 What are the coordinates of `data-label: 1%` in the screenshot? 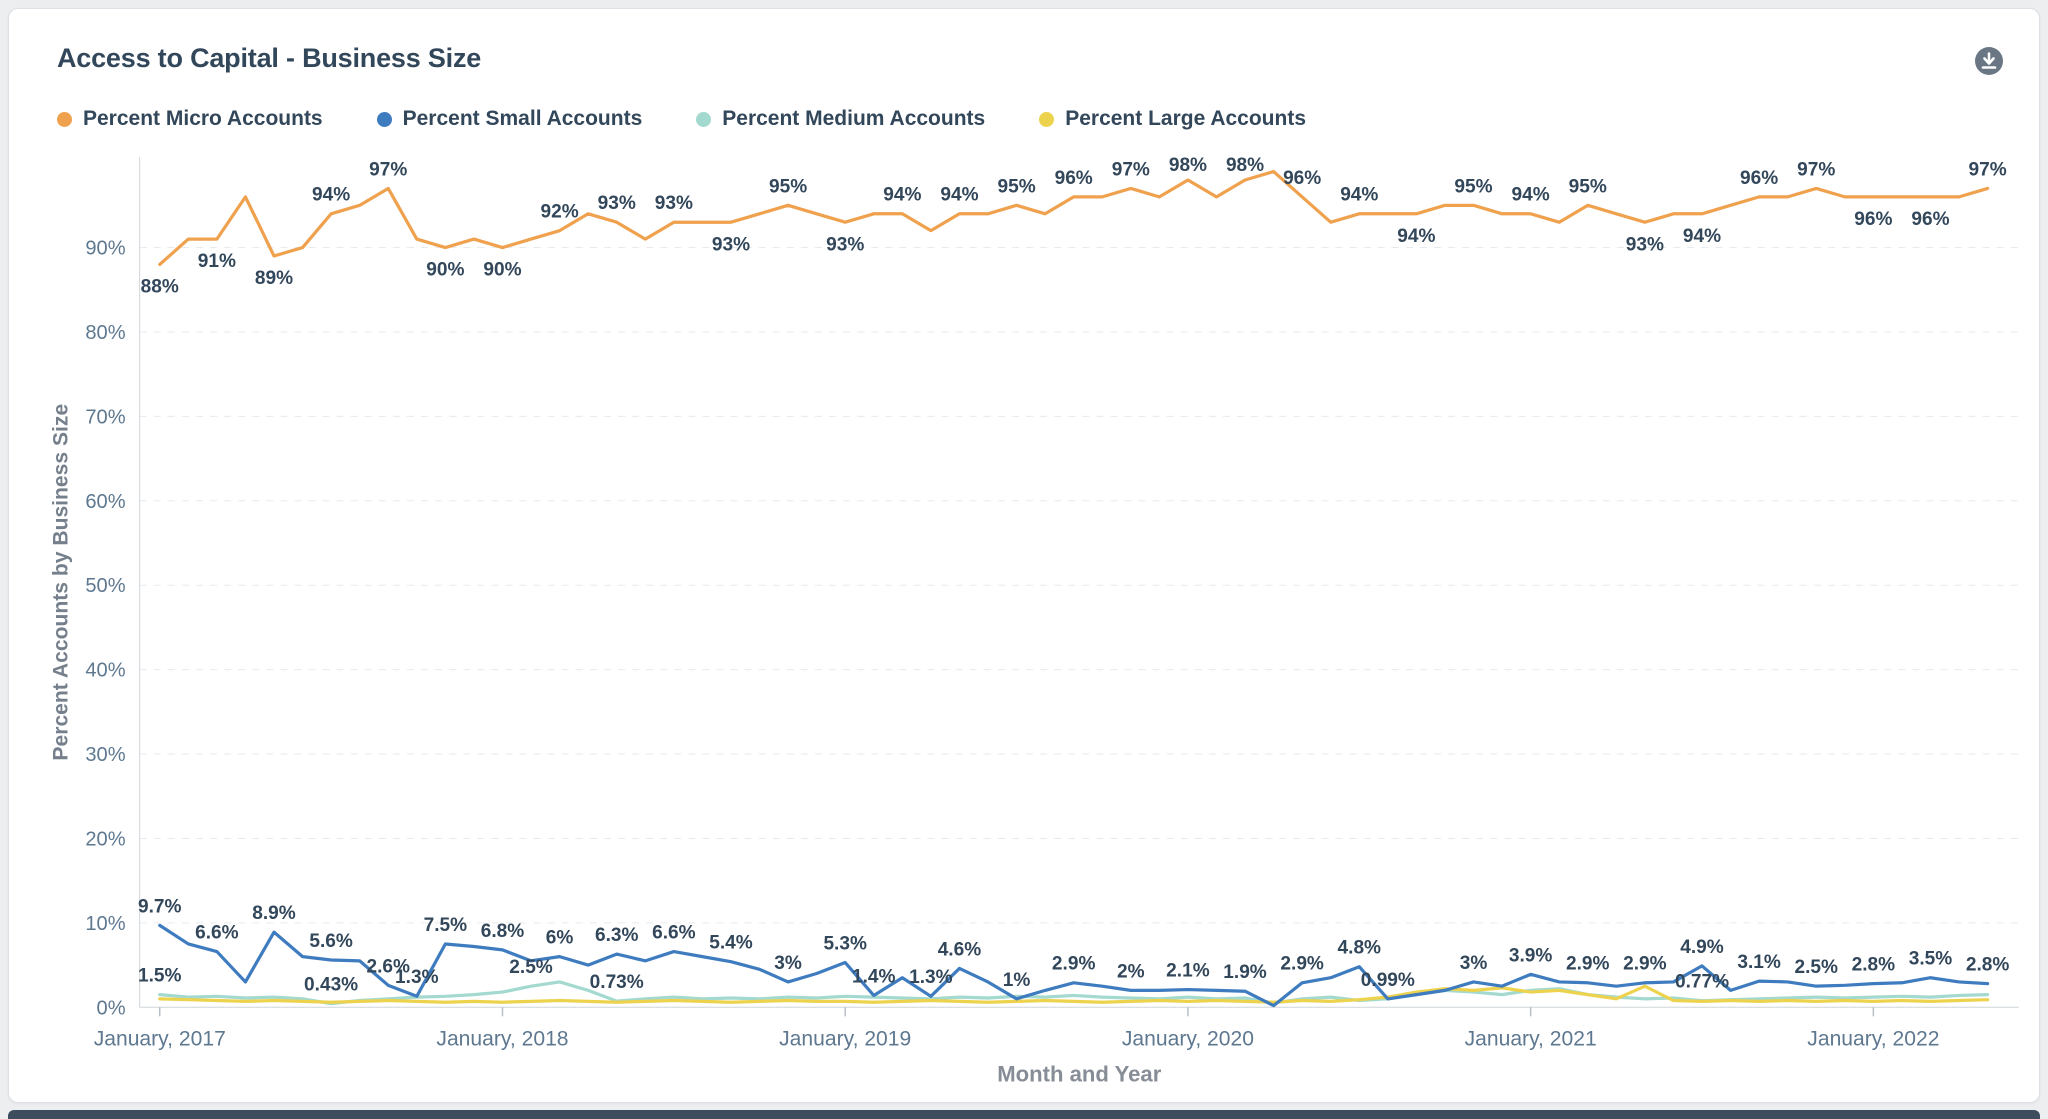 It's located at (1017, 980).